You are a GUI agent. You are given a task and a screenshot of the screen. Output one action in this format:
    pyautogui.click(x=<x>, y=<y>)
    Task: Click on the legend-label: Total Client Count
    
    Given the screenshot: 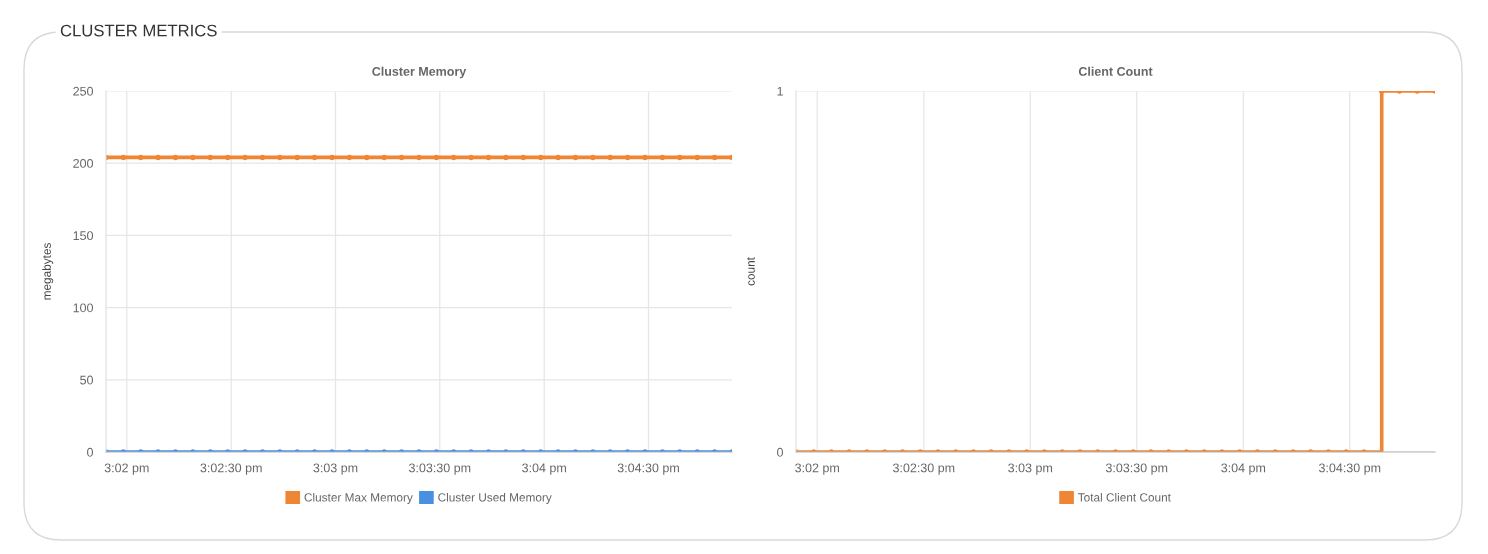 What is the action you would take?
    pyautogui.click(x=1124, y=497)
    